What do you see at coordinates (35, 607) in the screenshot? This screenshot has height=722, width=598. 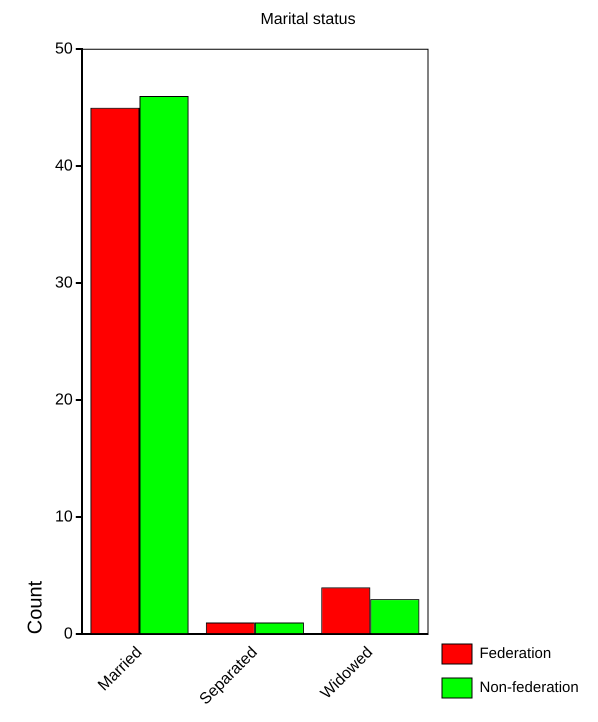 I see `y-axis-title: Count` at bounding box center [35, 607].